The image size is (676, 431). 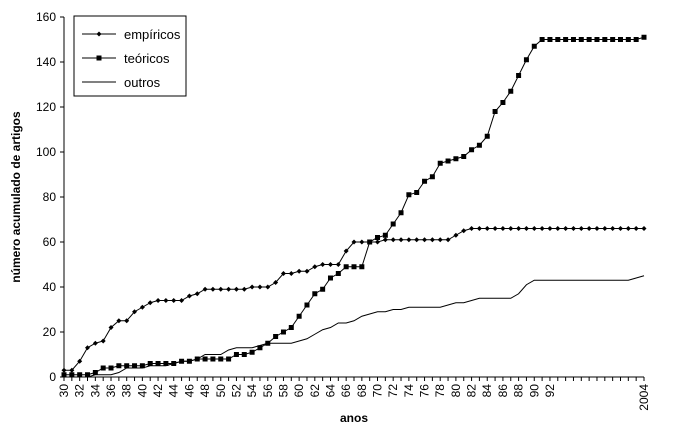 What do you see at coordinates (142, 82) in the screenshot?
I see `legend-label: outros` at bounding box center [142, 82].